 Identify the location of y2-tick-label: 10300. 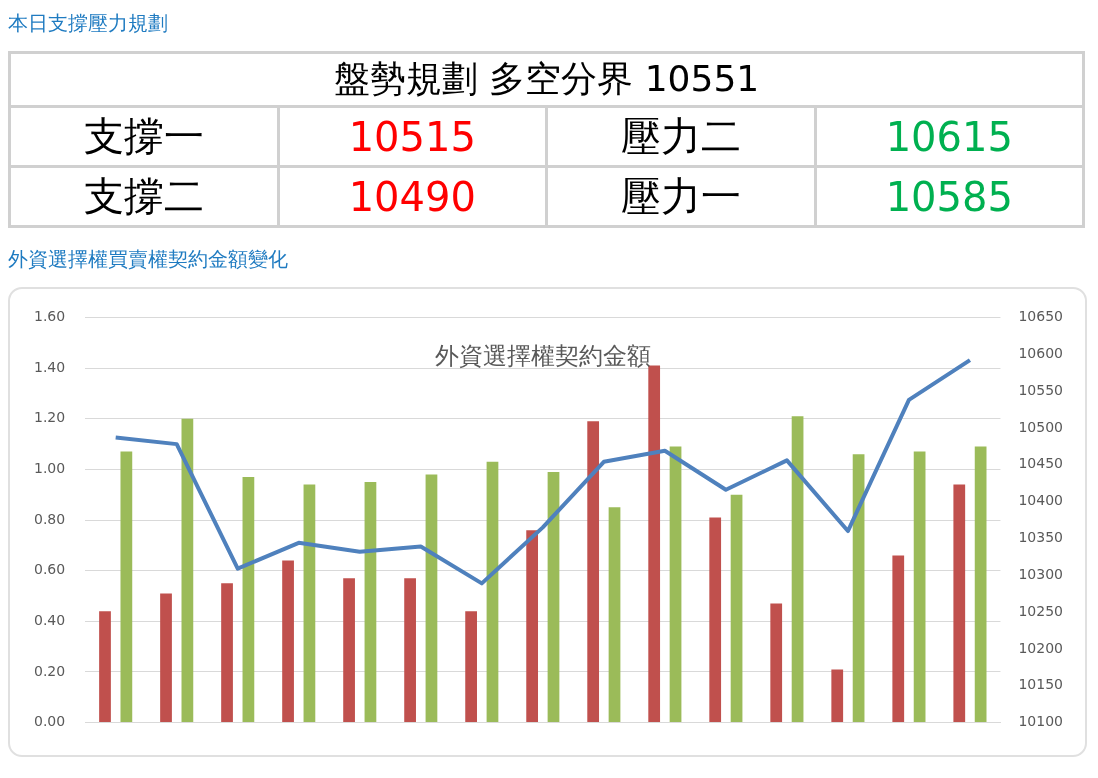
(1041, 573).